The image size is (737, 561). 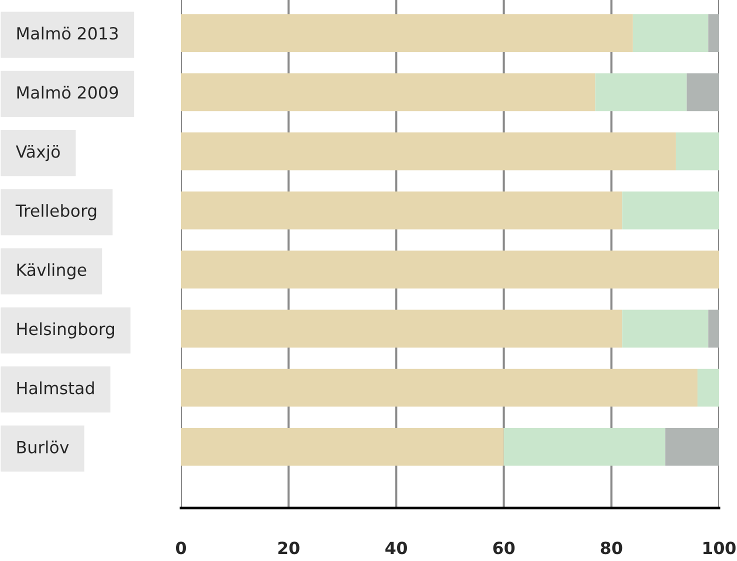 I want to click on y-tick-label: Kävlinge, so click(x=51, y=271).